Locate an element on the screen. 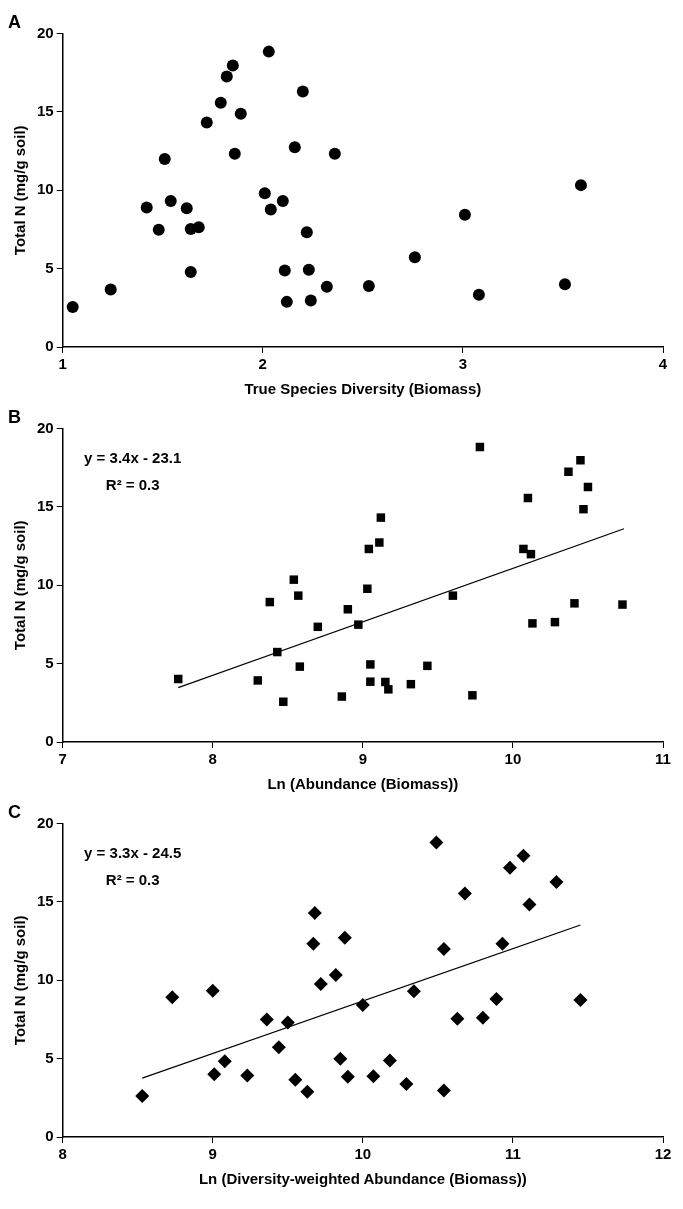 This screenshot has height=1209, width=683. x-tick-label: 3 is located at coordinates (463, 364).